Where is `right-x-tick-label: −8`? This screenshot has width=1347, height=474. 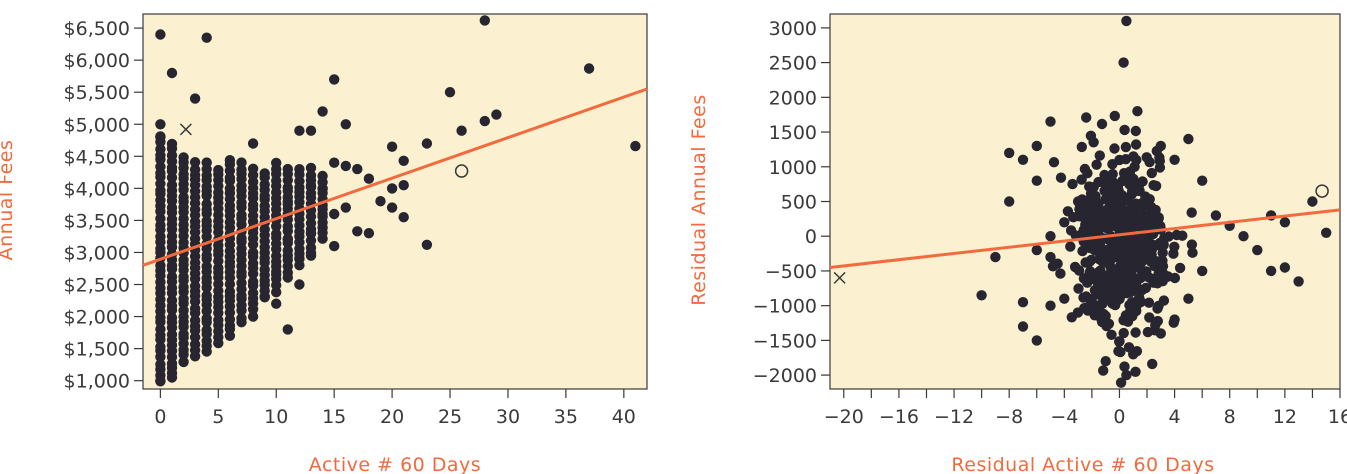
right-x-tick-label: −8 is located at coordinates (1009, 417).